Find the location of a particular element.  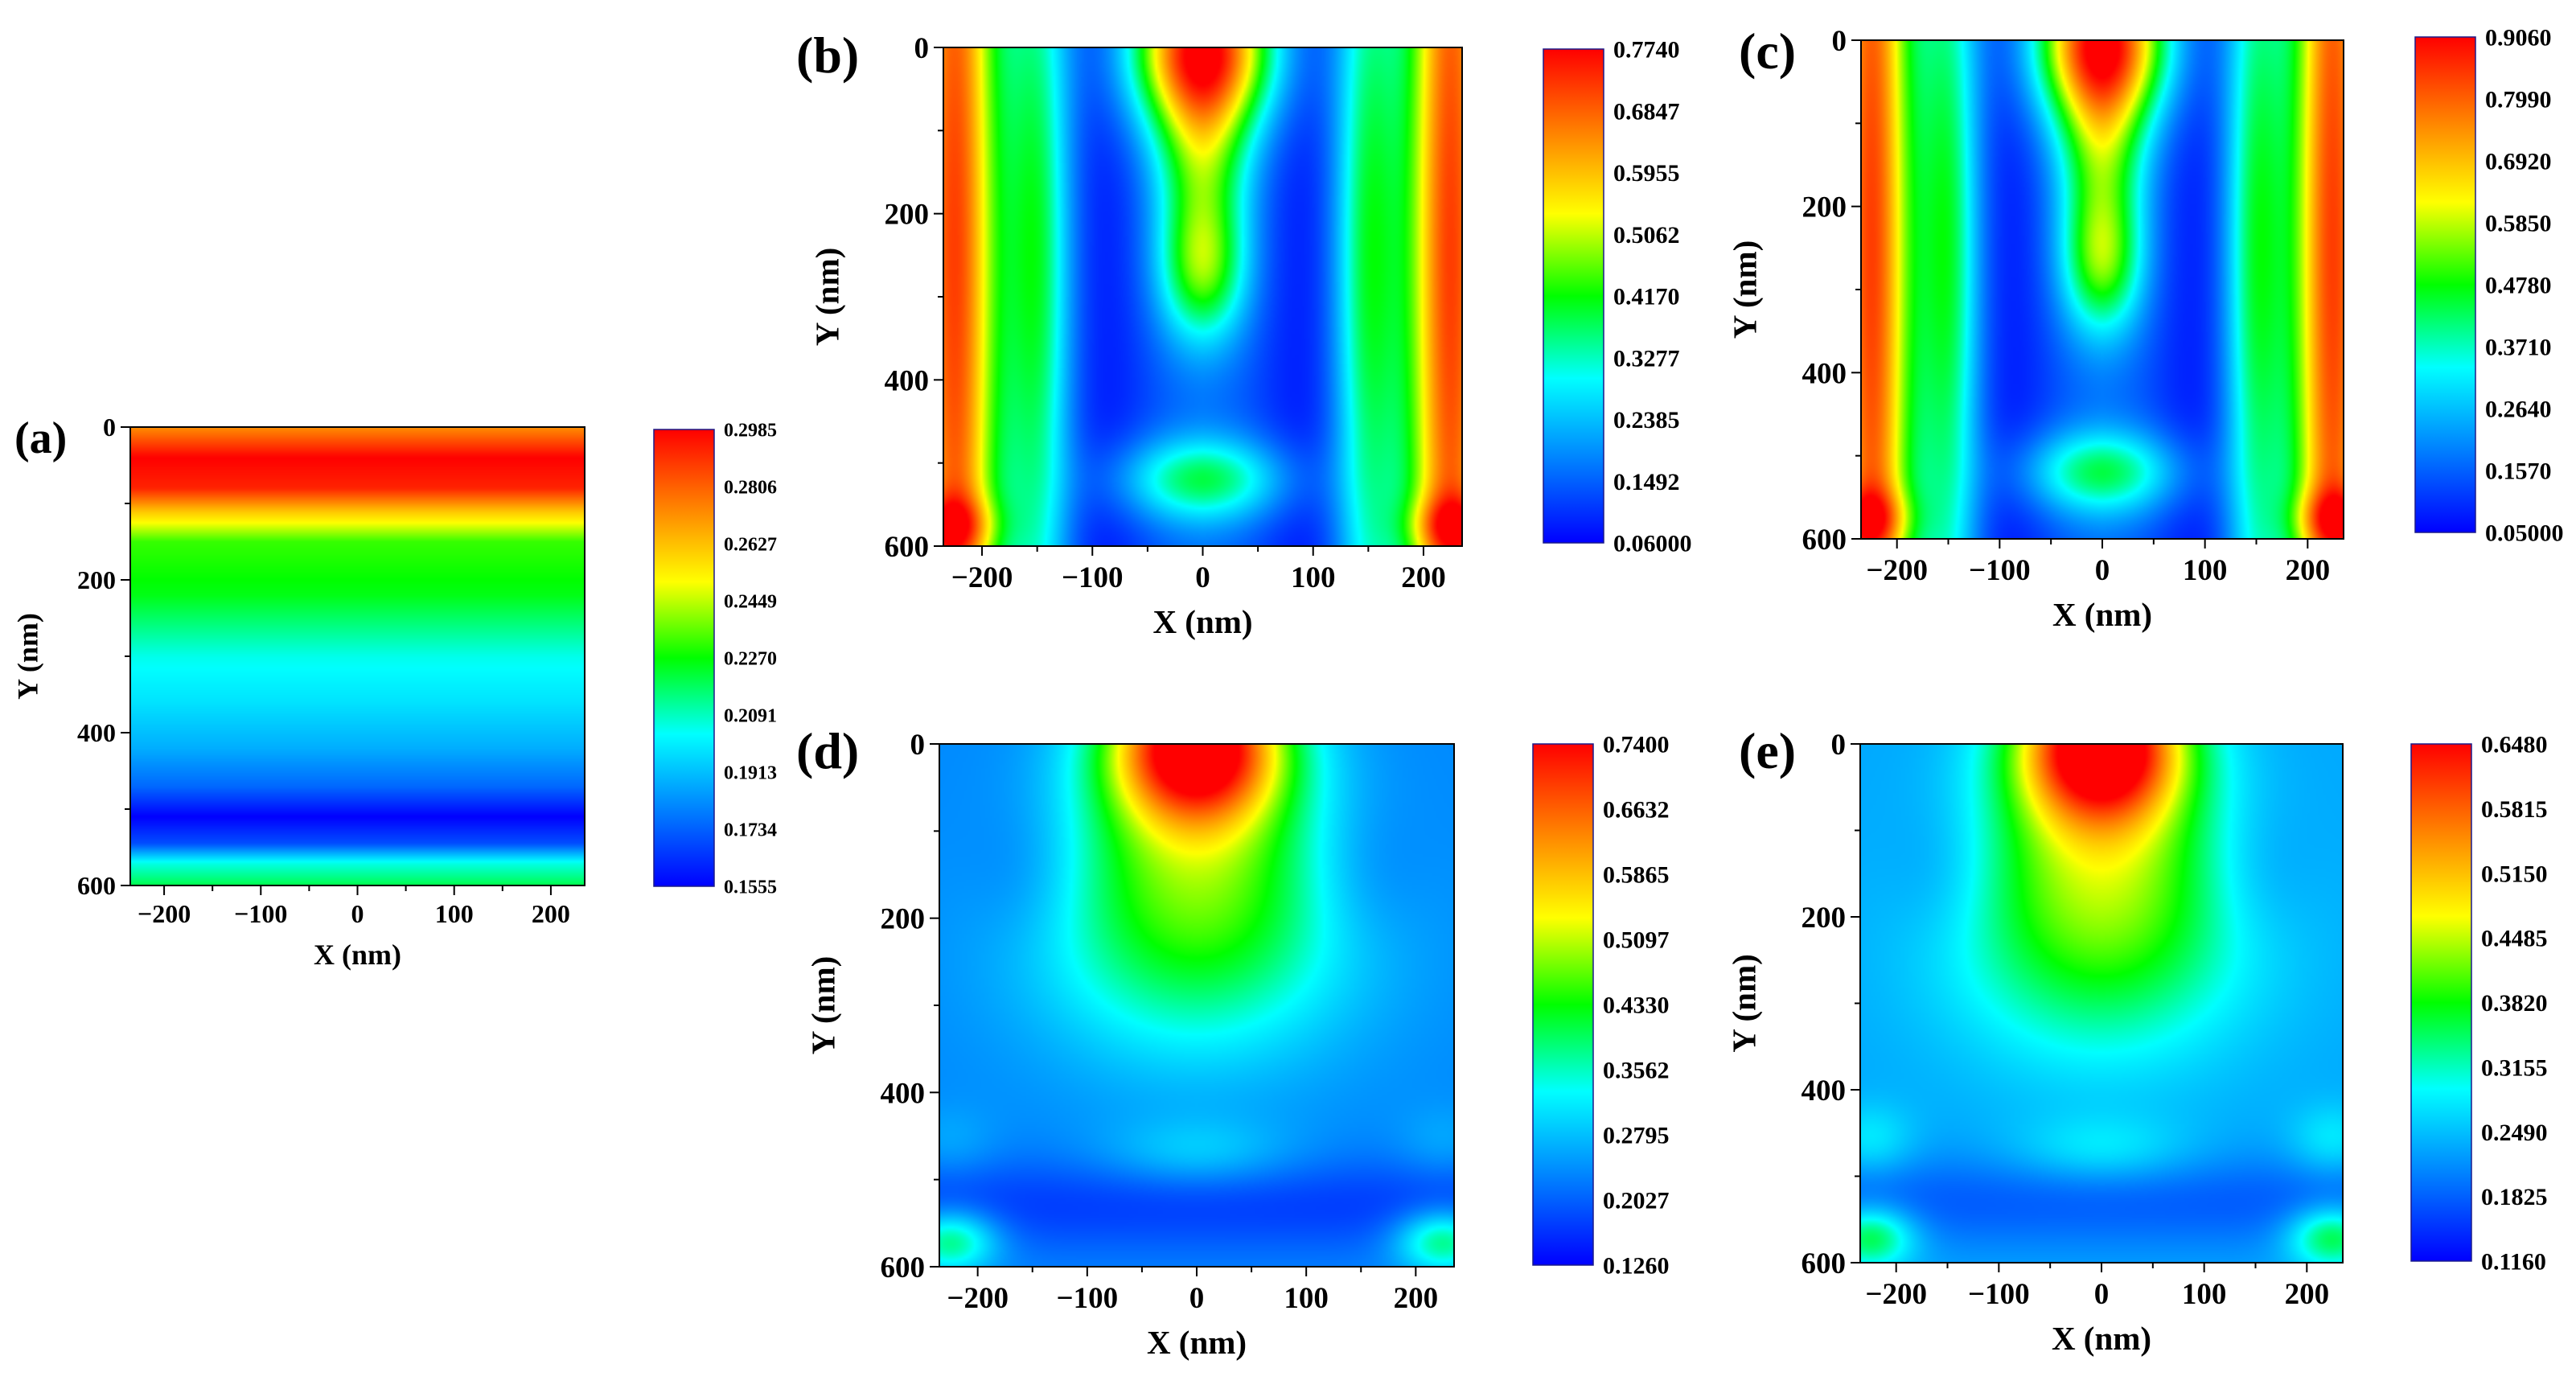

colorbar-label: 0.5865 is located at coordinates (1636, 876).